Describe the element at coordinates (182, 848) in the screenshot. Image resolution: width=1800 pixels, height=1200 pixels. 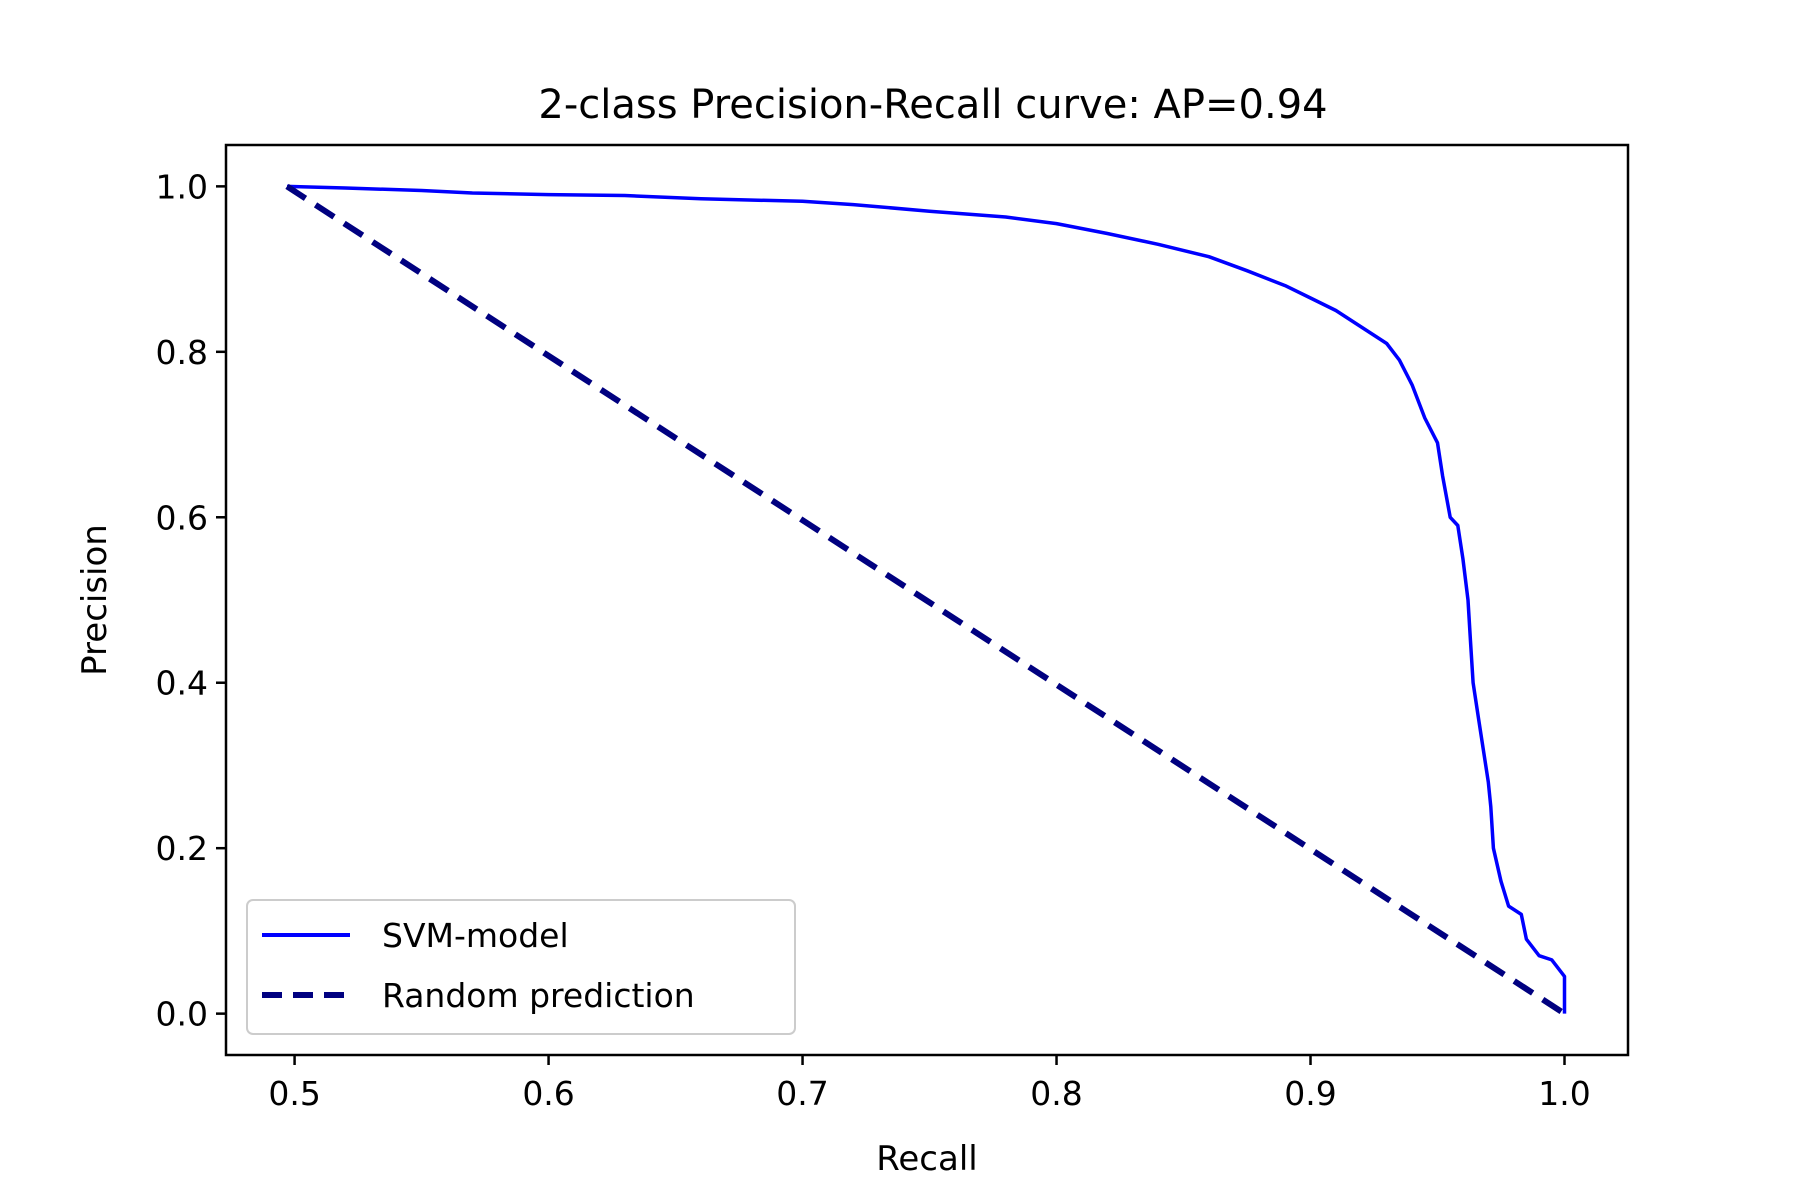
I see `y-tick-label: 0.2` at that location.